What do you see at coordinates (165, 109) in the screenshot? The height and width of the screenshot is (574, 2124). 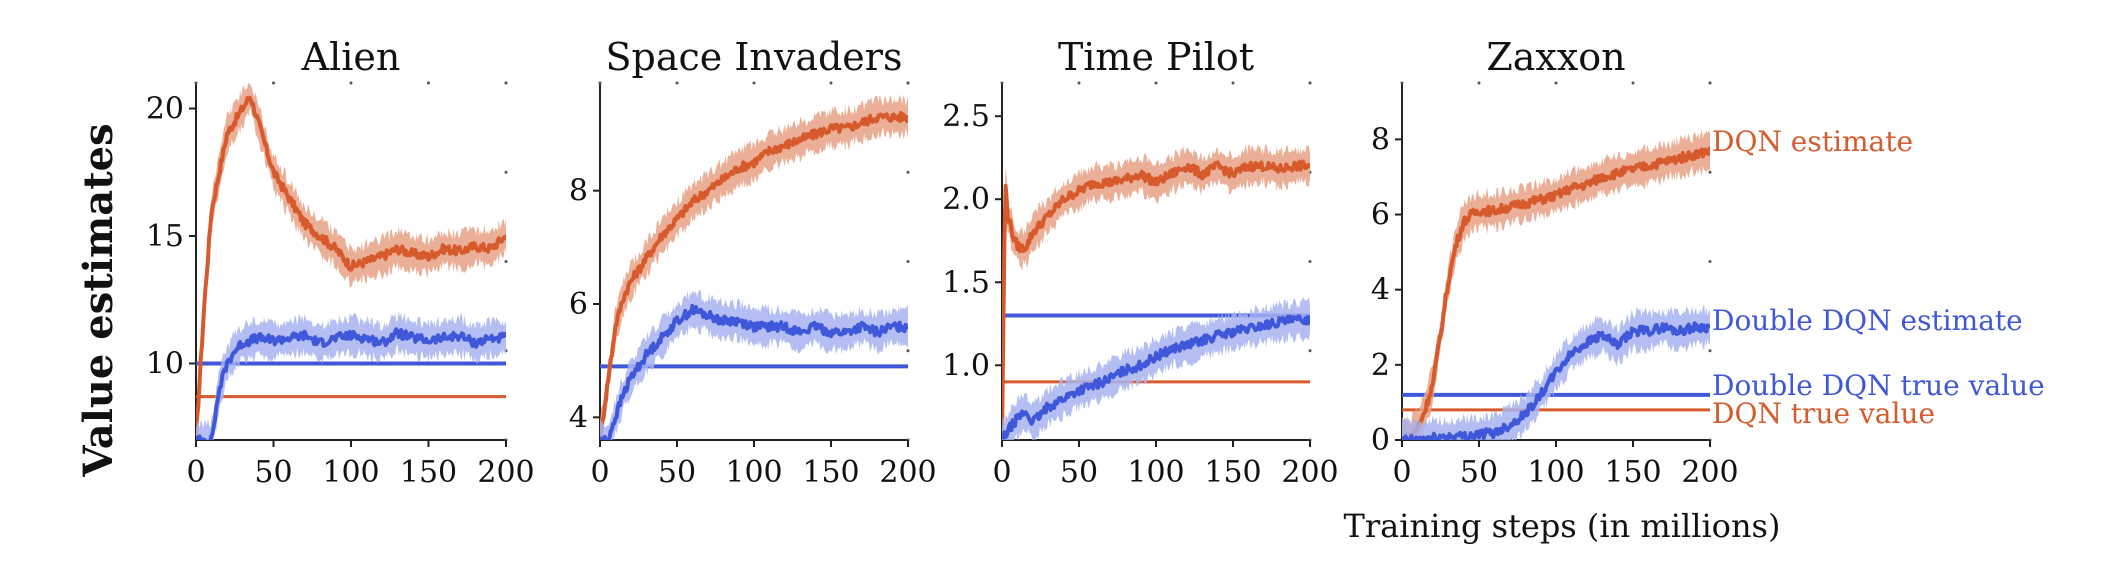 I see `y-tick-label: 20` at bounding box center [165, 109].